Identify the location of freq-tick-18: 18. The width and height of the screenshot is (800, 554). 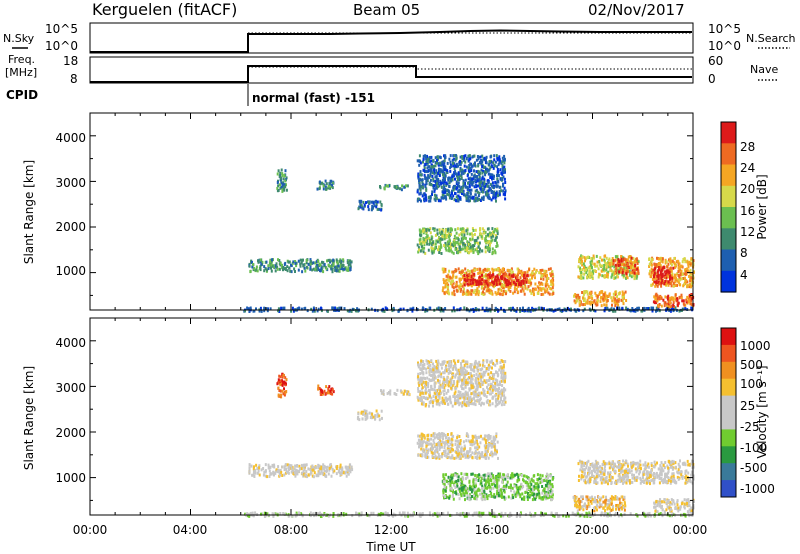
(70, 61).